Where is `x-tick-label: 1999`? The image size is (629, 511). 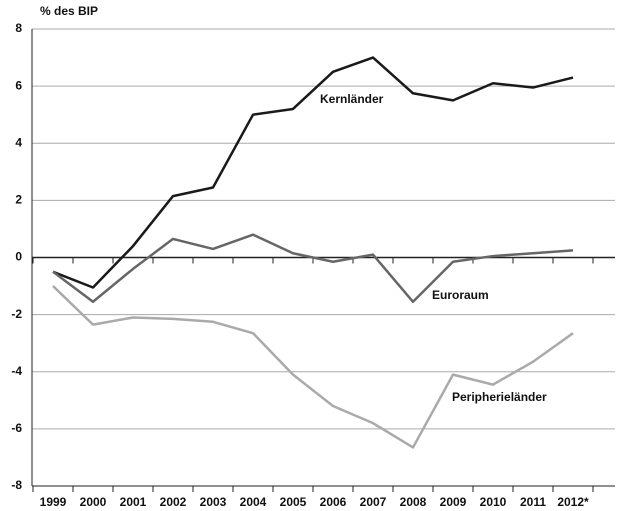
x-tick-label: 1999 is located at coordinates (53, 502).